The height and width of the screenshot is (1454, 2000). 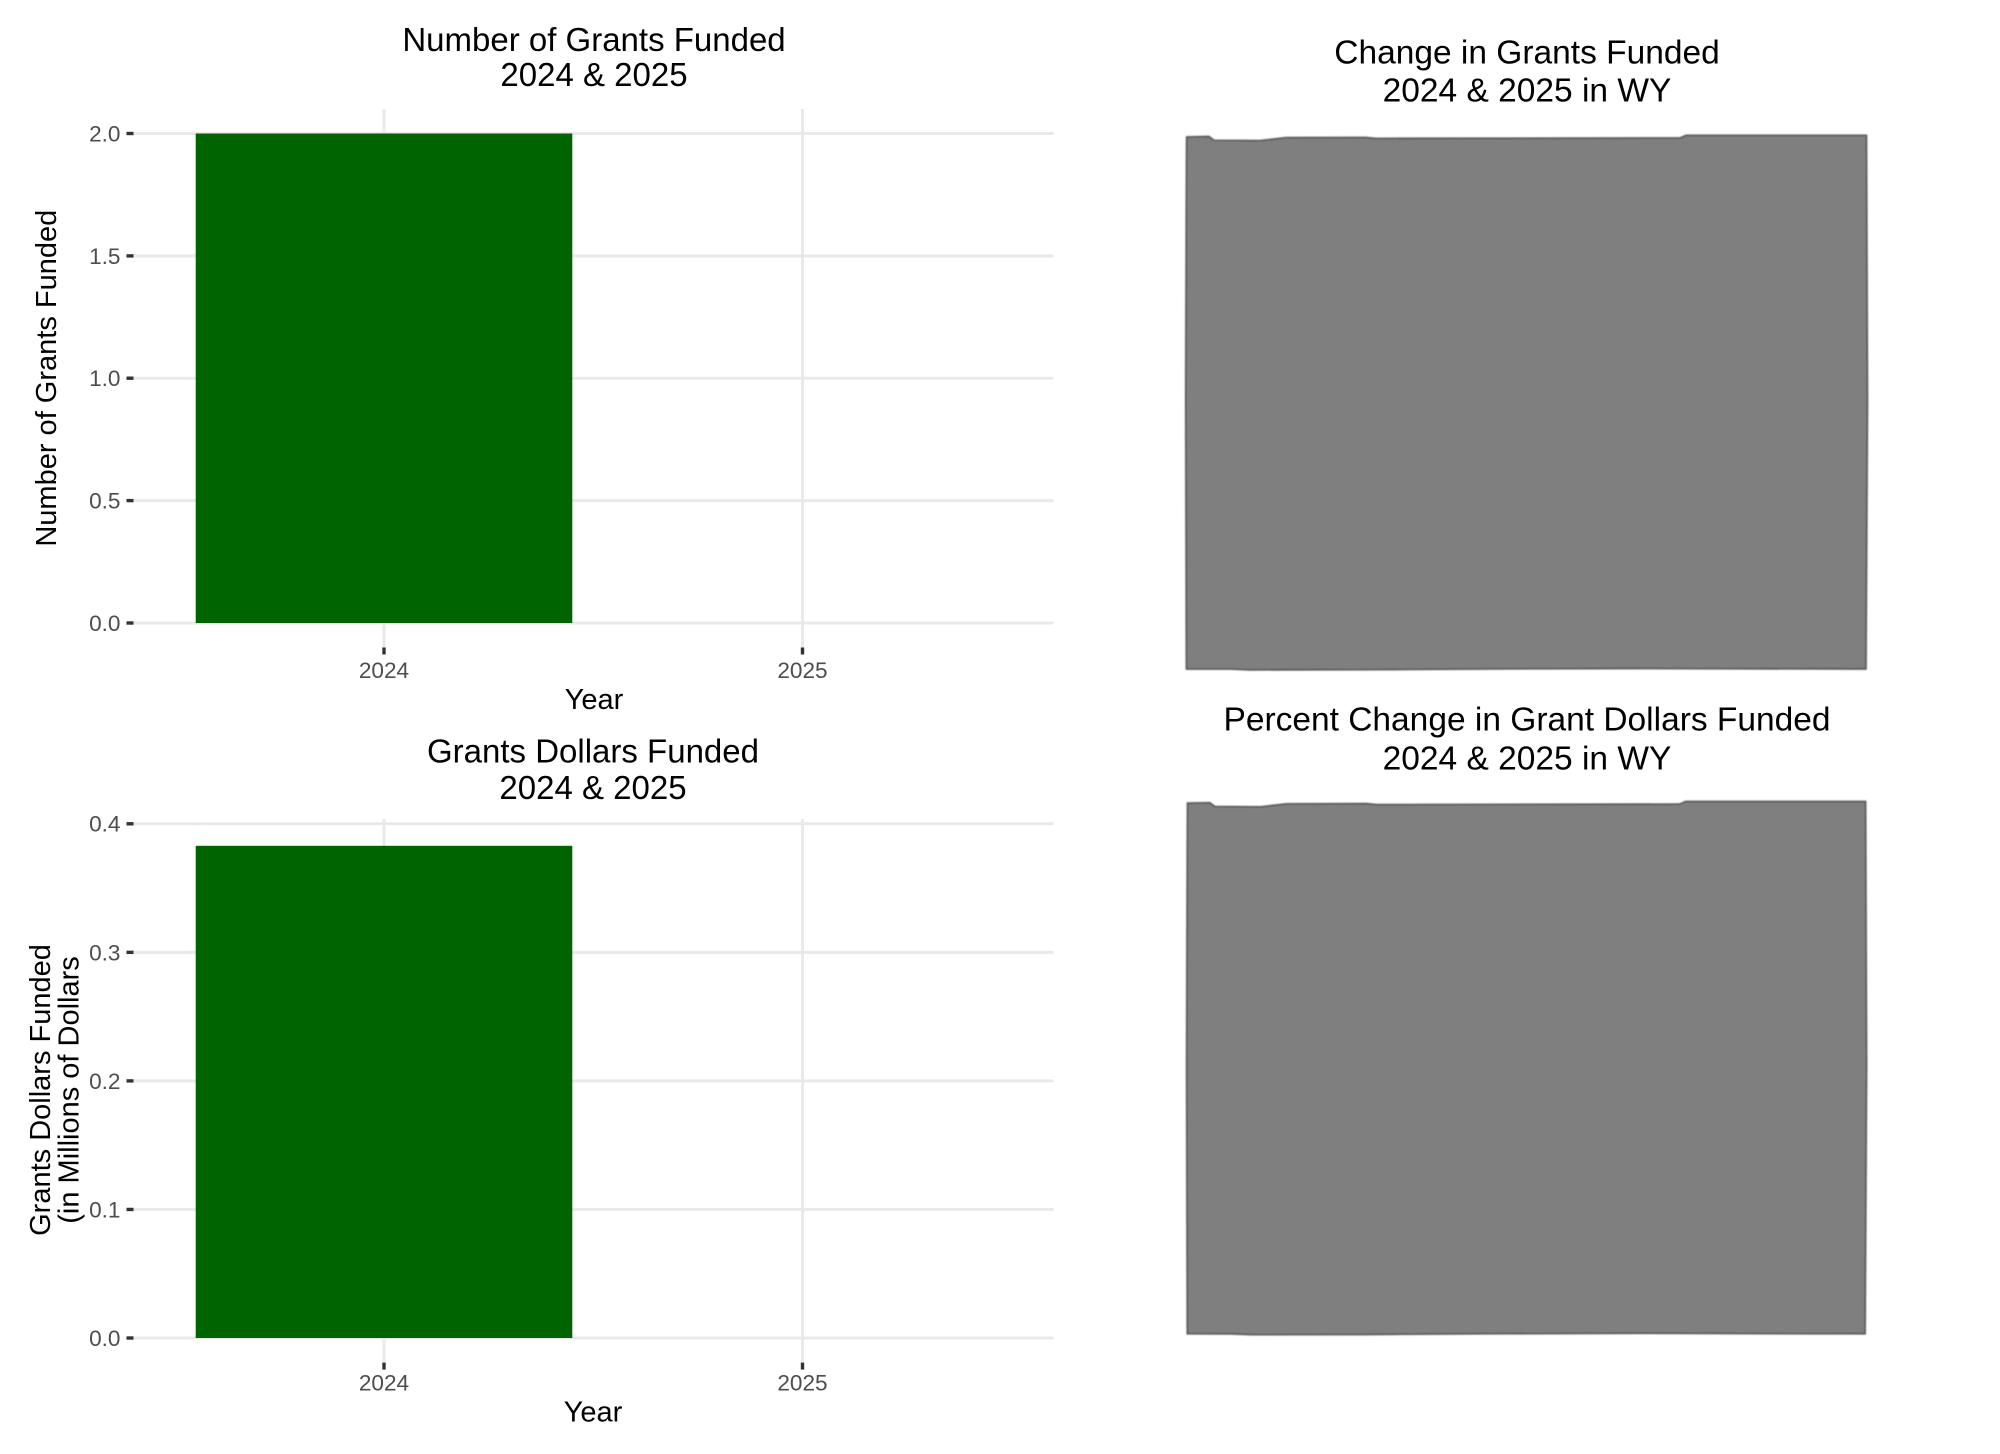 What do you see at coordinates (104, 256) in the screenshot?
I see `svg-text: 1.5` at bounding box center [104, 256].